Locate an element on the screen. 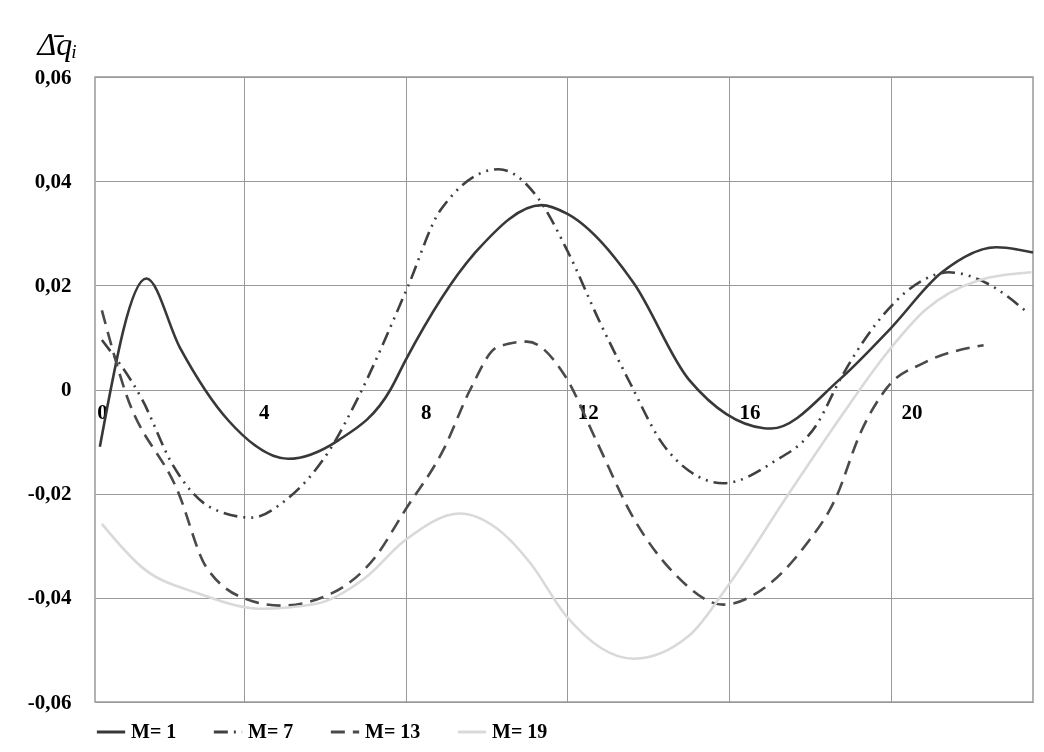 This screenshot has height=752, width=1044. y-tick-label: 0,04 is located at coordinates (53, 180).